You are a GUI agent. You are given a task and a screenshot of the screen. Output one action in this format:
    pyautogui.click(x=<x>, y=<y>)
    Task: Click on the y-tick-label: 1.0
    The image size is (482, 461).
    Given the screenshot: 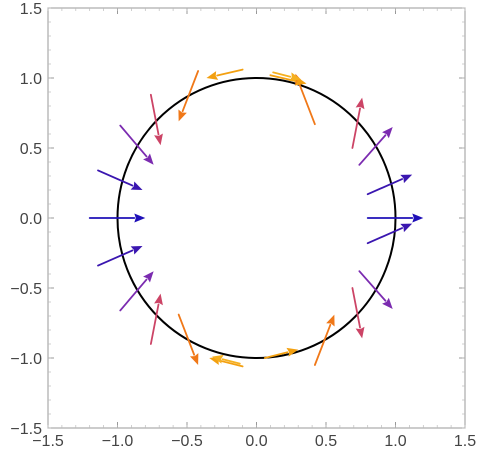 What is the action you would take?
    pyautogui.click(x=31, y=79)
    